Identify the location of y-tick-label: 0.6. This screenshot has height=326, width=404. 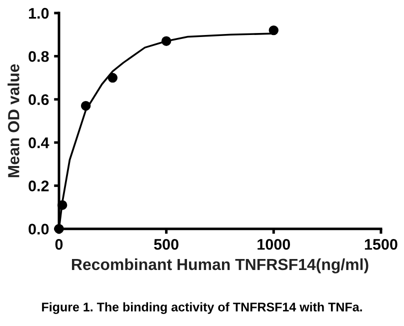
(38, 100).